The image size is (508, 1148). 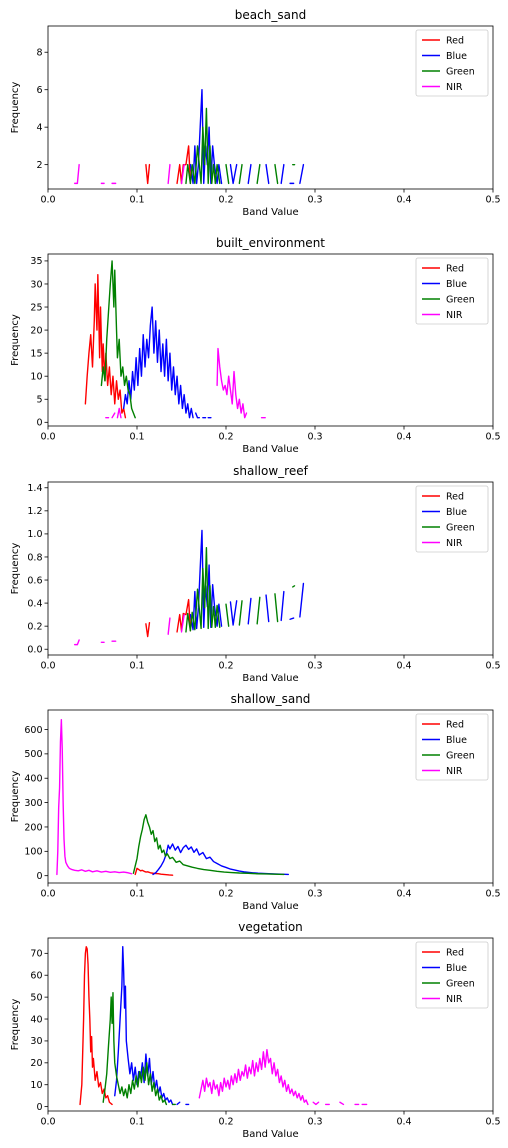 I want to click on y-tick-label: 1.0, so click(x=34, y=534).